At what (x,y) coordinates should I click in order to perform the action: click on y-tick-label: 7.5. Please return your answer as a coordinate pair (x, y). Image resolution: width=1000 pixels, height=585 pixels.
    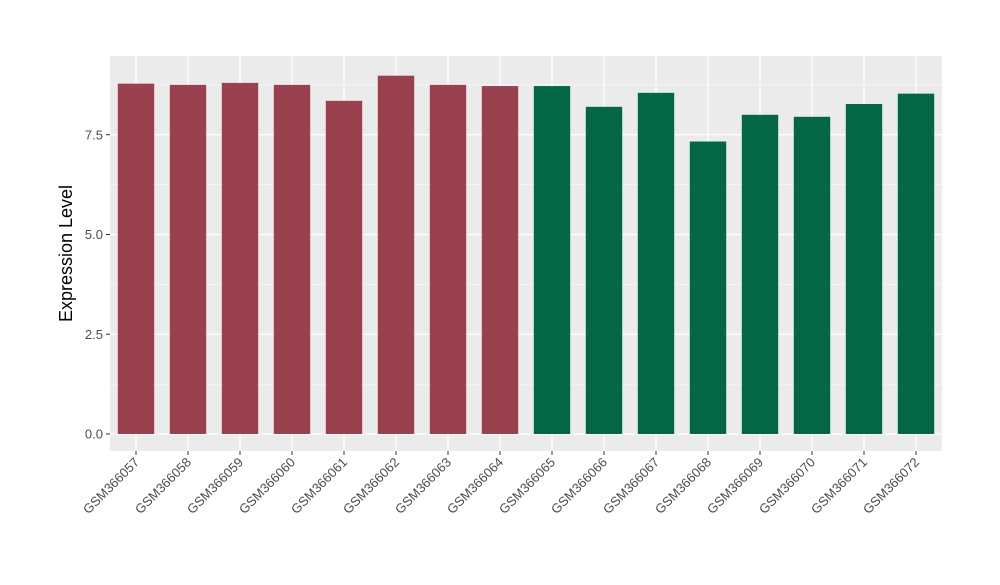
    Looking at the image, I should click on (94, 134).